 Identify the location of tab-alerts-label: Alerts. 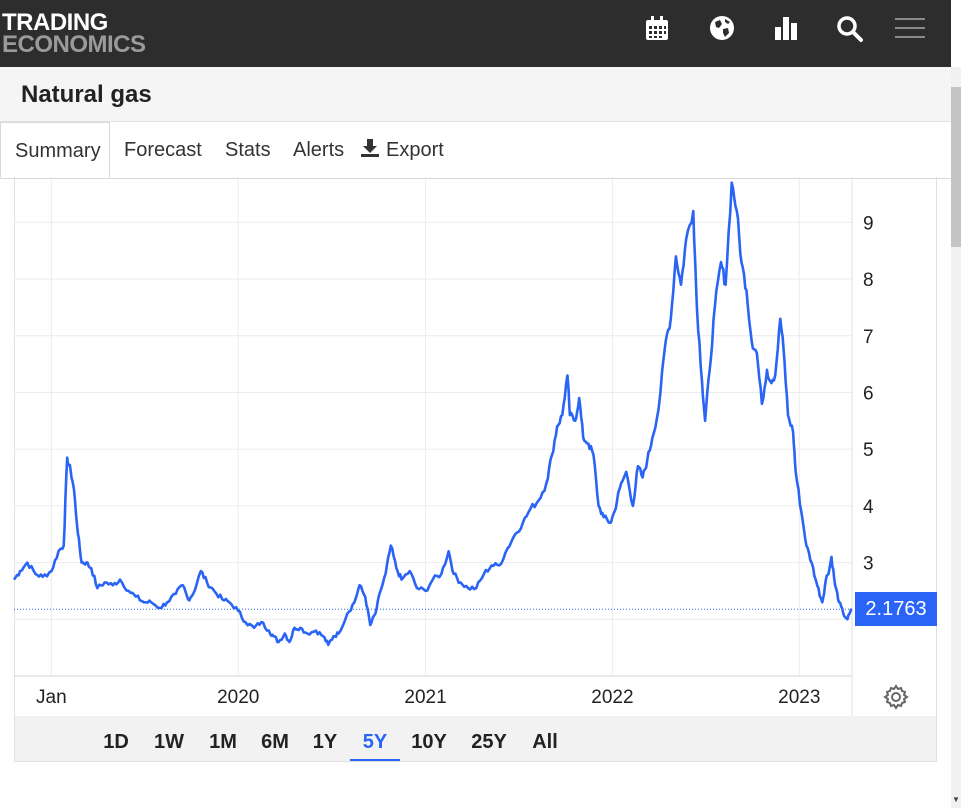
(319, 150).